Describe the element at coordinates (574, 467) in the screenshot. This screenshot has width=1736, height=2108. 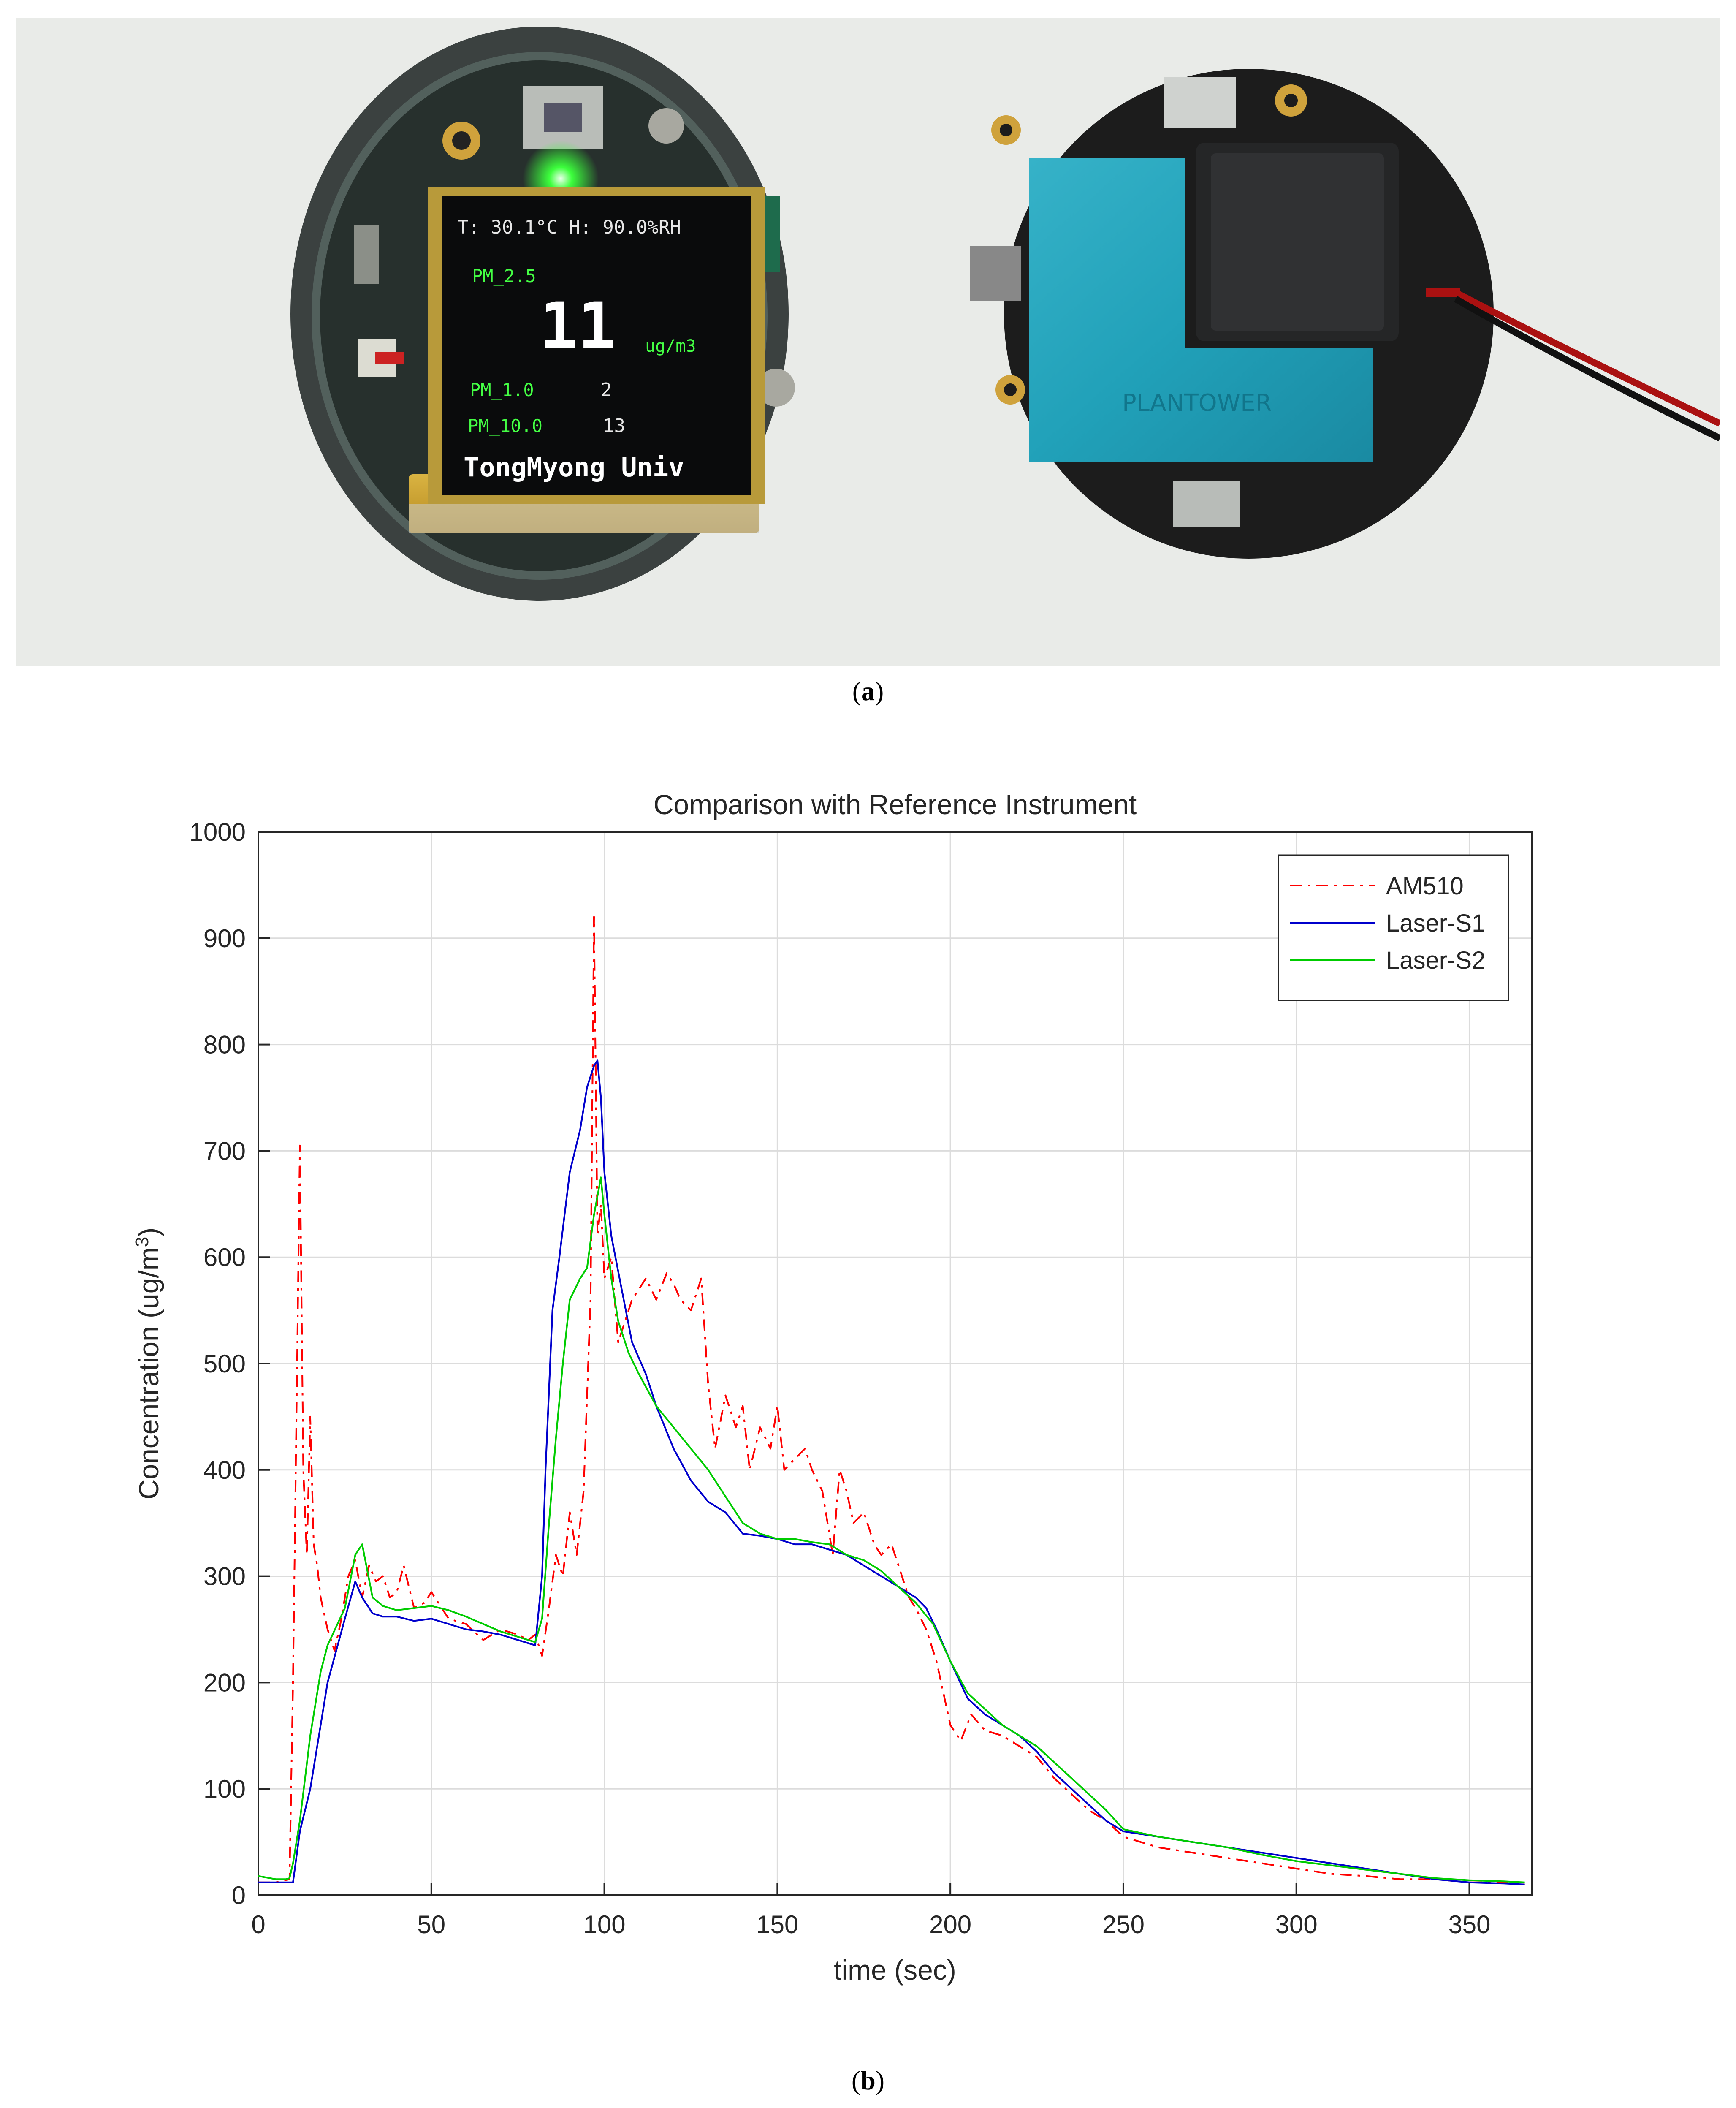
I see `lcd-footer: TongMyong Univ` at that location.